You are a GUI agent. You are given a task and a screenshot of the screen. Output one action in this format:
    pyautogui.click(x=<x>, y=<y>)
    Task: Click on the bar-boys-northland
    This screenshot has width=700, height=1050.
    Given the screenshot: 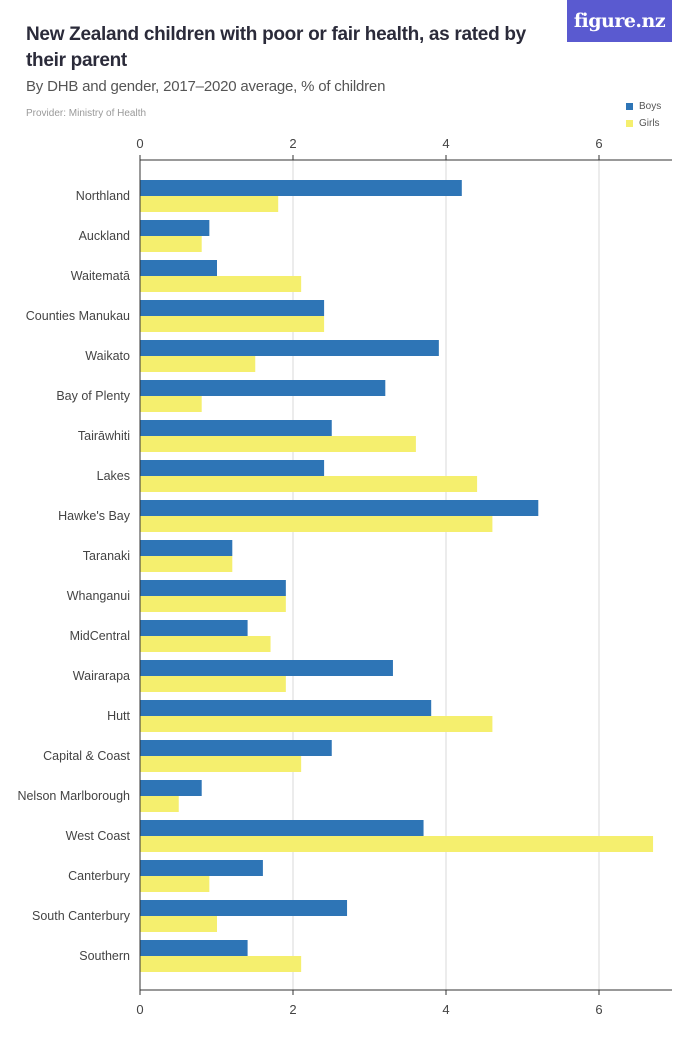 What is the action you would take?
    pyautogui.click(x=301, y=188)
    